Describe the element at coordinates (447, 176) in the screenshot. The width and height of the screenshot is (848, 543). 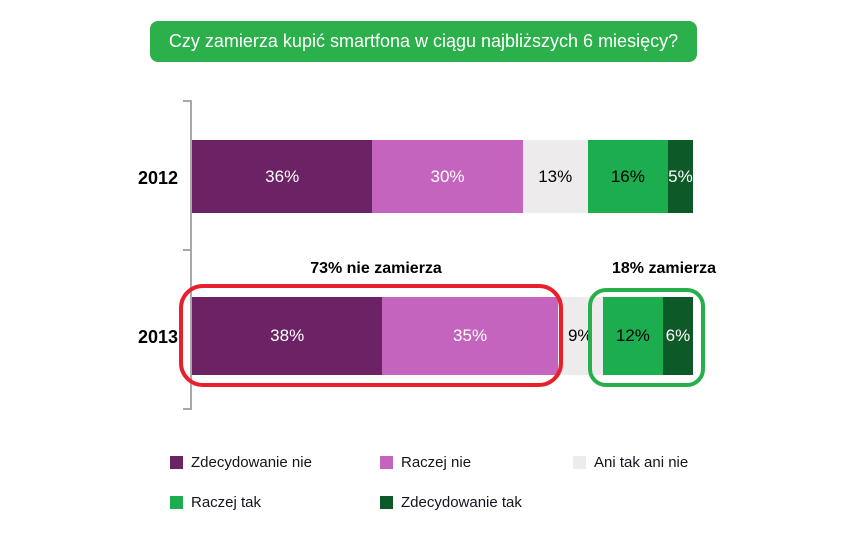
I see `segment-2012-raczej-nie: 30%` at that location.